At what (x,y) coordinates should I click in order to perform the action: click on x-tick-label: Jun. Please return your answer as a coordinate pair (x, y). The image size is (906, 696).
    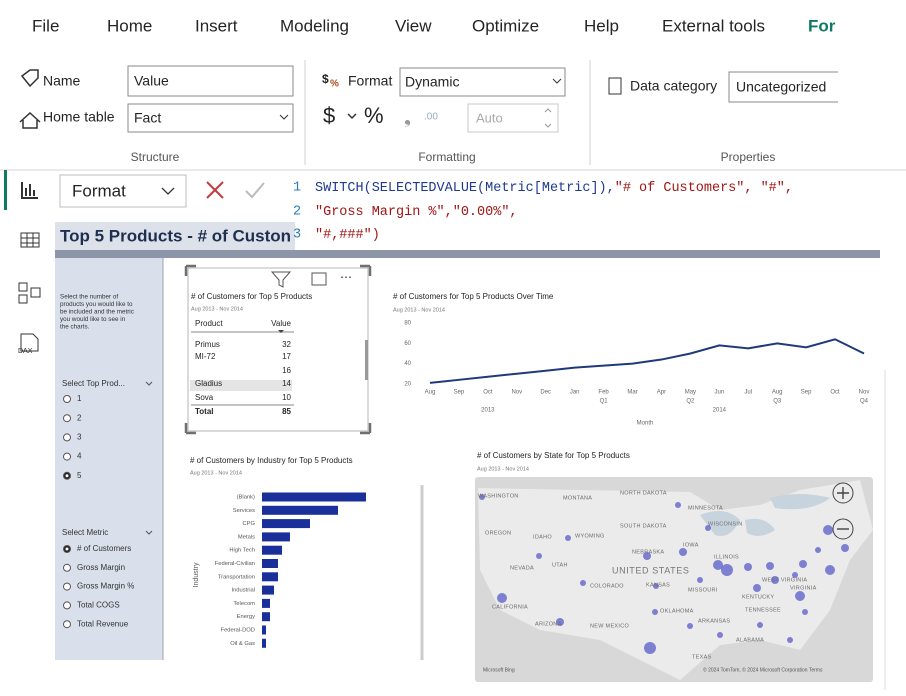
    Looking at the image, I should click on (719, 393).